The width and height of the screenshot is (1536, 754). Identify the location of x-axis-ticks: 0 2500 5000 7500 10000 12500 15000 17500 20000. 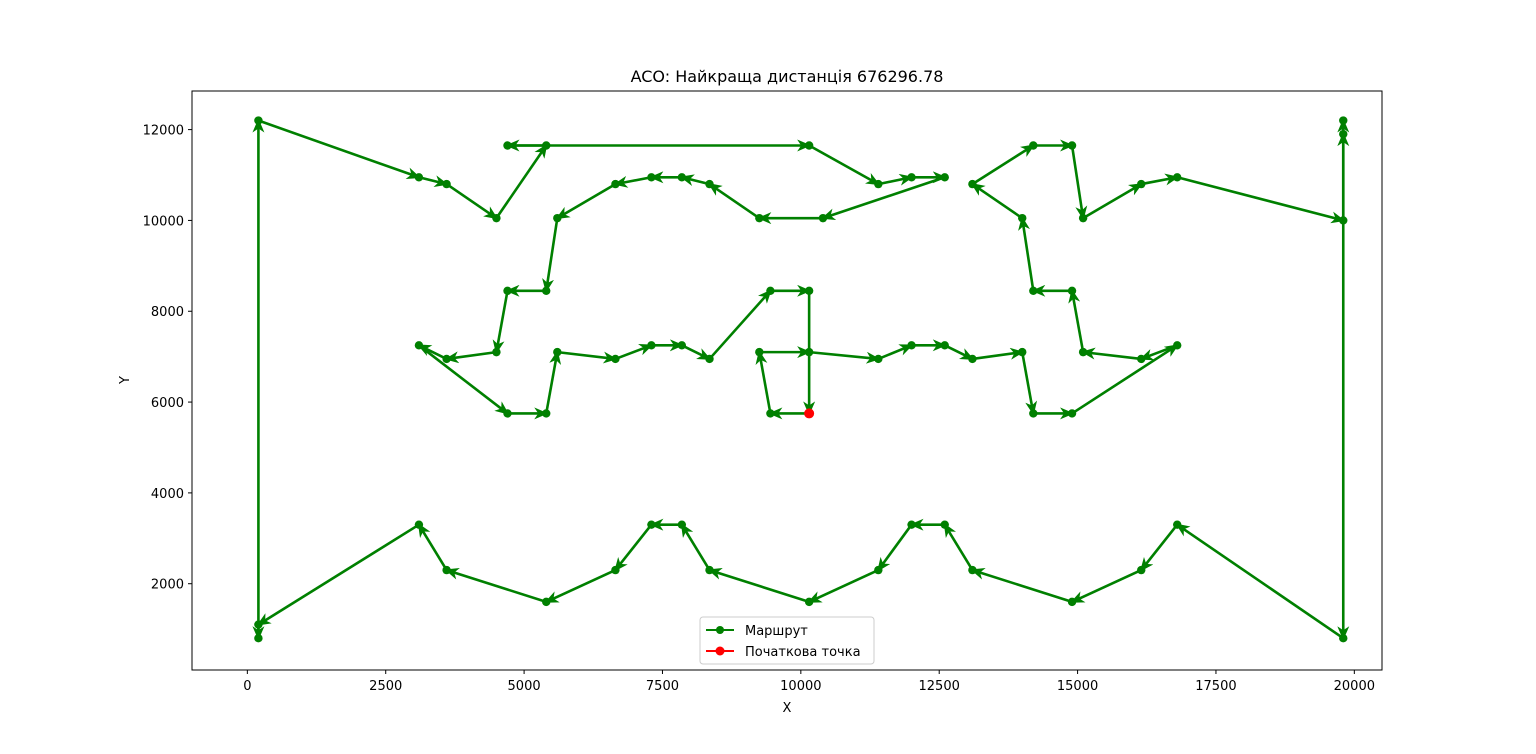
(809, 682).